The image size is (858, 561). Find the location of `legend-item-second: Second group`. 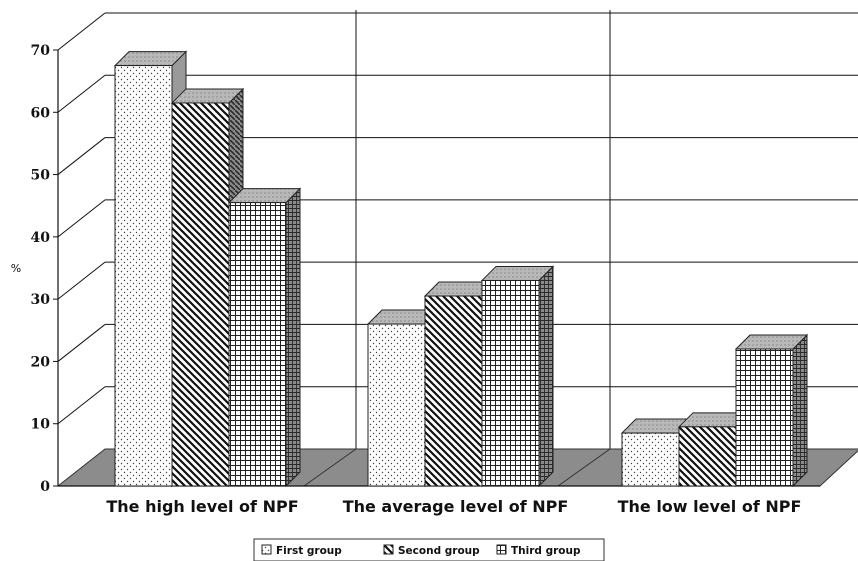

legend-item-second: Second group is located at coordinates (431, 550).